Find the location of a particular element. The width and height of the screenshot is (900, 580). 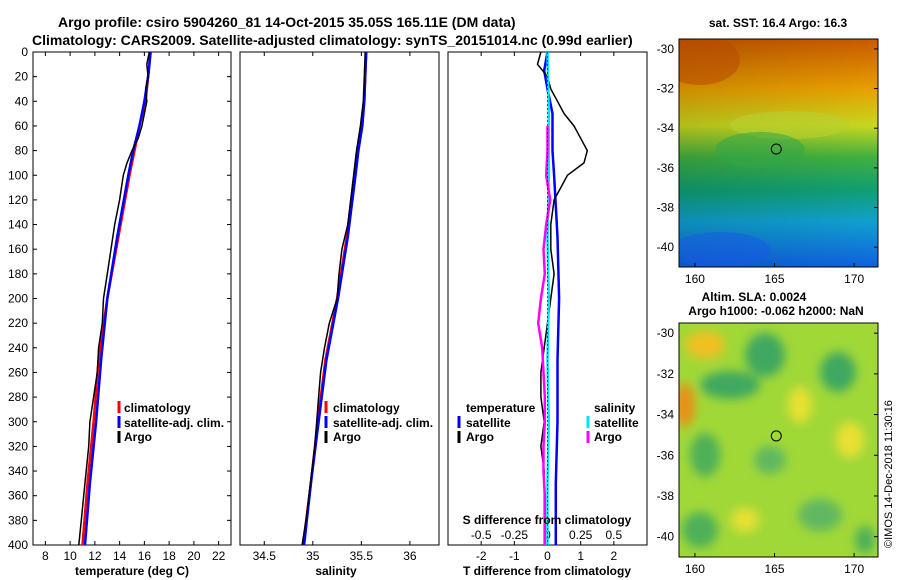

x-tick-label: 35.5 is located at coordinates (362, 556).